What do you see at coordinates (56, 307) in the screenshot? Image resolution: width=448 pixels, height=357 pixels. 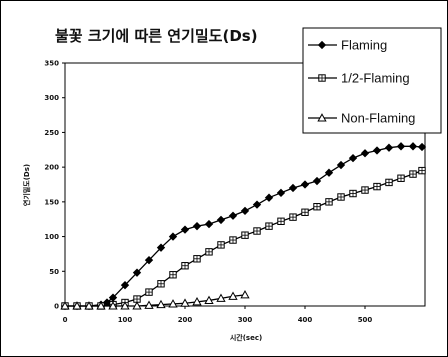 I see `y-tick-label: 0` at bounding box center [56, 307].